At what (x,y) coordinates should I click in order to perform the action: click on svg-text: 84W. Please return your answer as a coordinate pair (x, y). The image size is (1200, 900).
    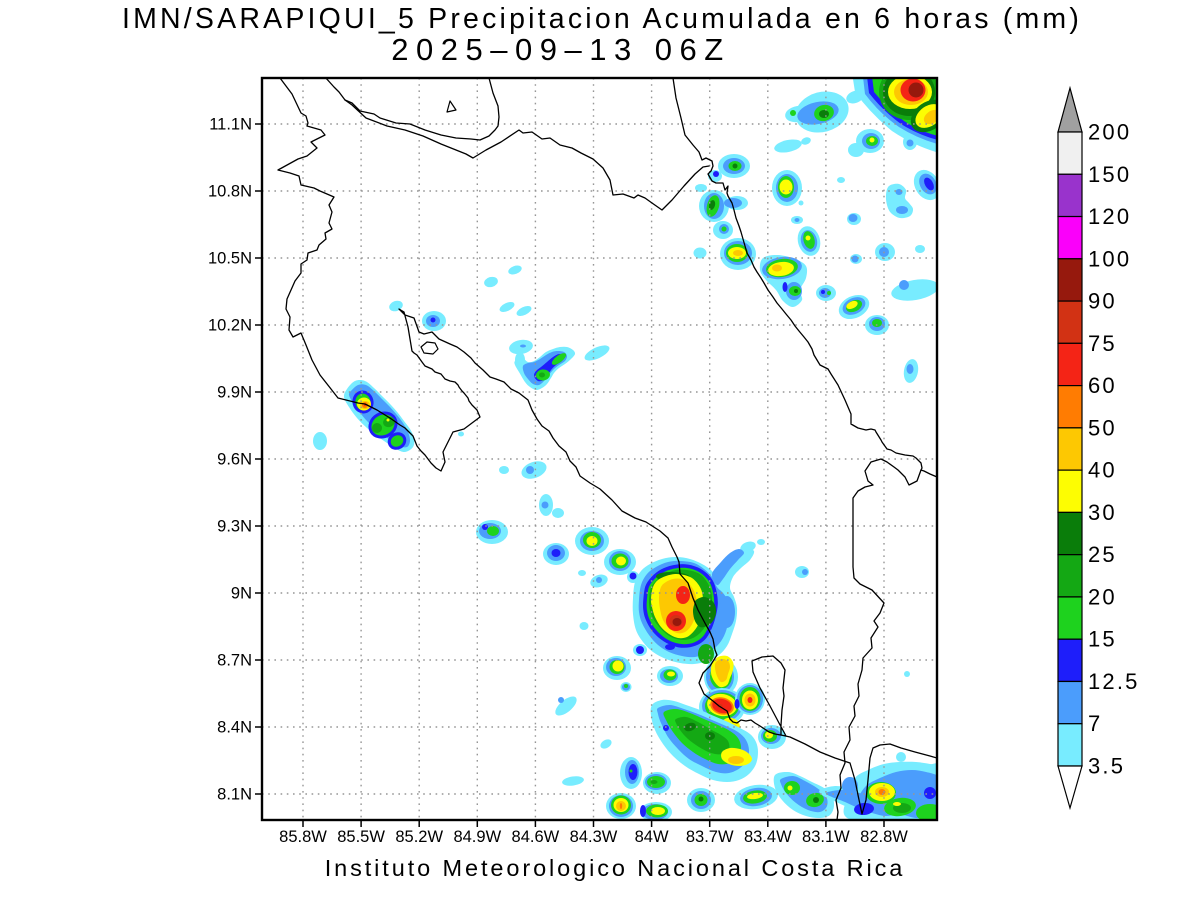
    Looking at the image, I should click on (652, 837).